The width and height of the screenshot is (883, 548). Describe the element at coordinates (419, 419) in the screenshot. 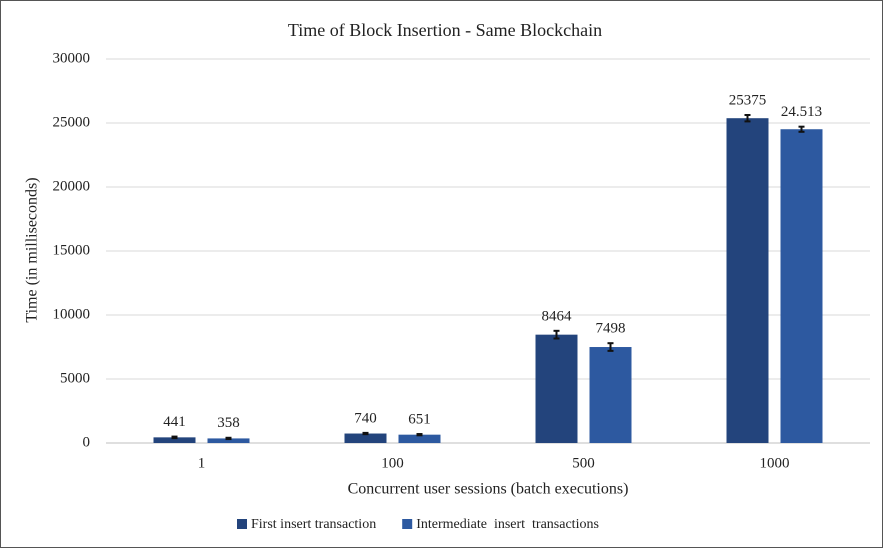

I see `data-label: 651` at that location.